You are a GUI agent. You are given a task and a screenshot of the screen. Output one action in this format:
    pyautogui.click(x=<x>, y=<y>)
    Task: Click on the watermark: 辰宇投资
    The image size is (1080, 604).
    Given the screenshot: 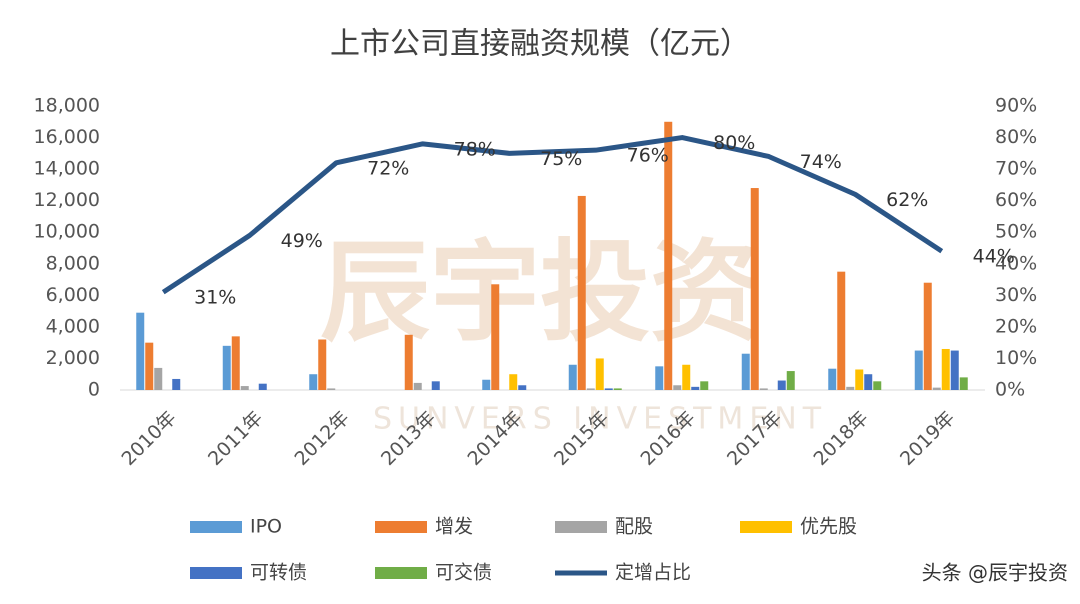 What is the action you would take?
    pyautogui.click(x=540, y=292)
    